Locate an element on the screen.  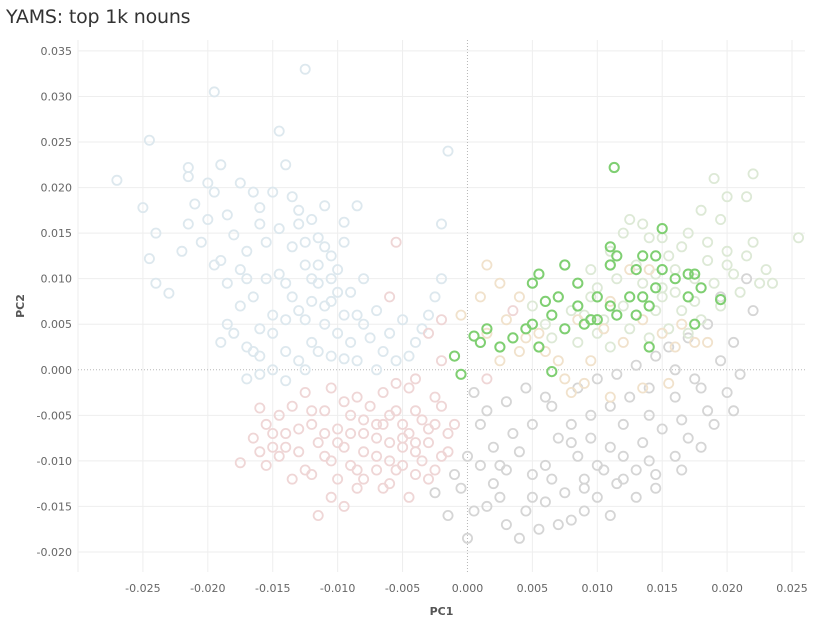
x-tick-label: -0.025 is located at coordinates (142, 588).